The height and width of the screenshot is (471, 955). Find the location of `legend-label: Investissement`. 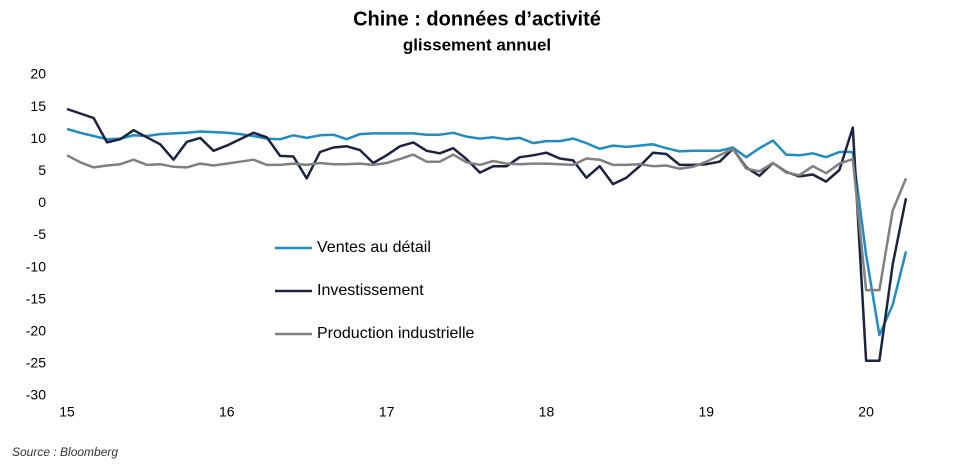

legend-label: Investissement is located at coordinates (370, 290).